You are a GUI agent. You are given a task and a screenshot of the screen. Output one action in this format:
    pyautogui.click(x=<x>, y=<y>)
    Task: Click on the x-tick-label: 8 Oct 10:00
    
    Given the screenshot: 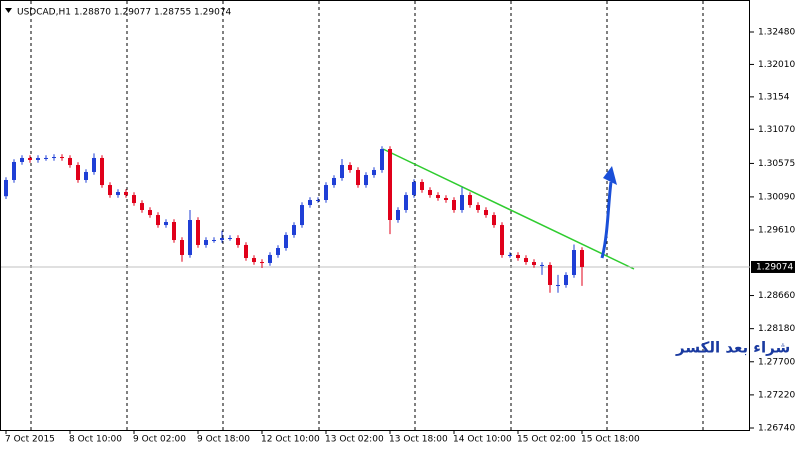 What is the action you would take?
    pyautogui.click(x=95, y=440)
    